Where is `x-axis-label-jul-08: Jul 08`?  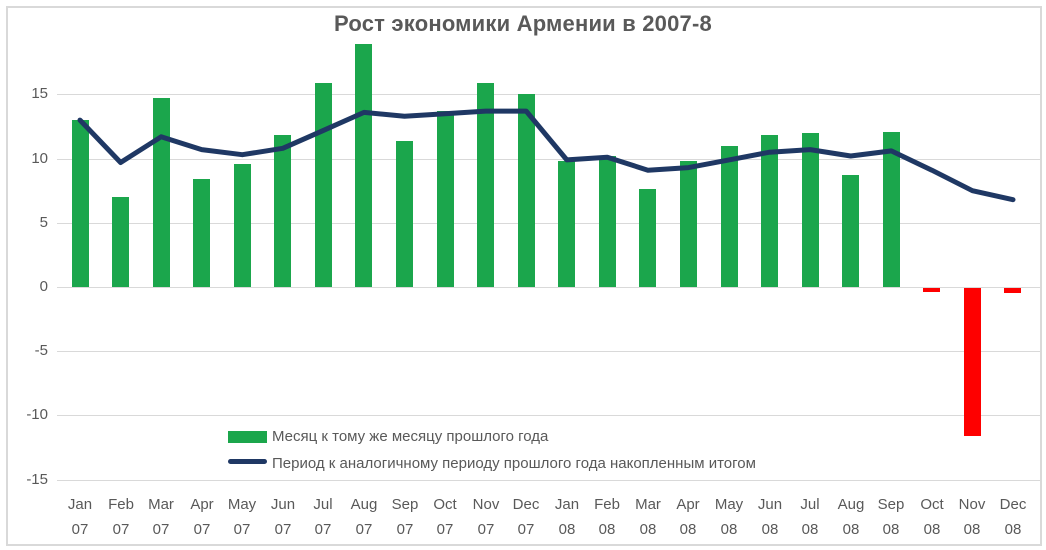 x-axis-label-jul-08: Jul 08 is located at coordinates (810, 517).